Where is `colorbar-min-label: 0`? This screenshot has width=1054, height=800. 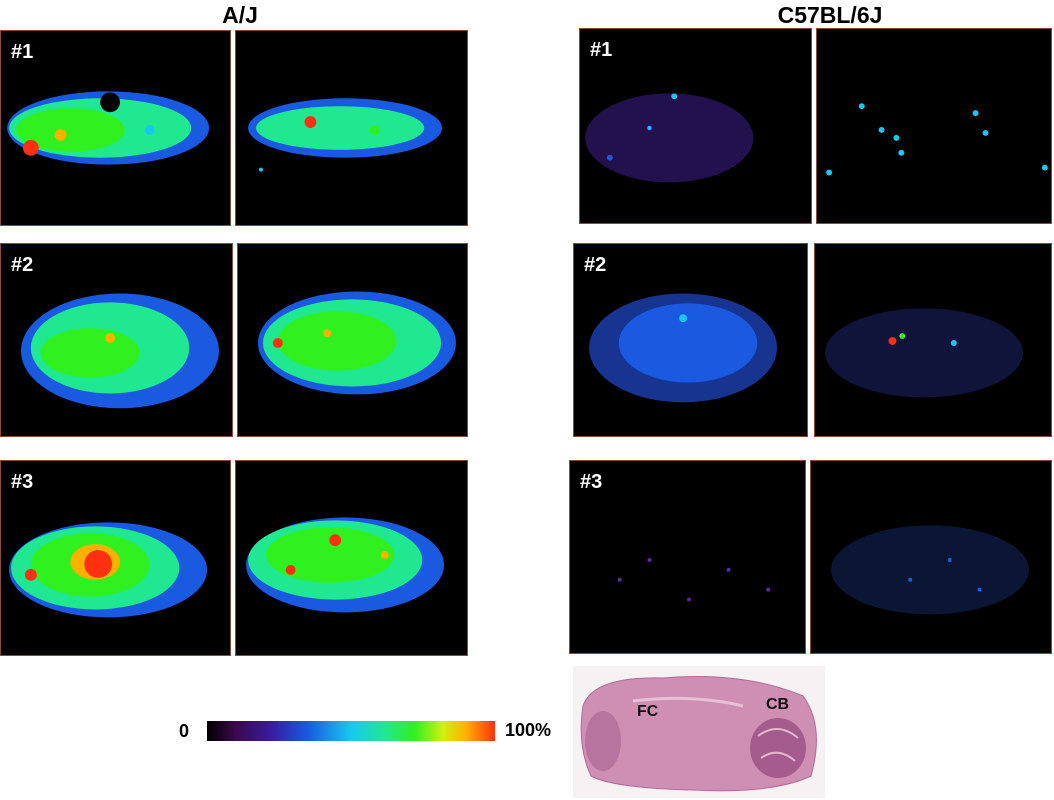 colorbar-min-label: 0 is located at coordinates (184, 731).